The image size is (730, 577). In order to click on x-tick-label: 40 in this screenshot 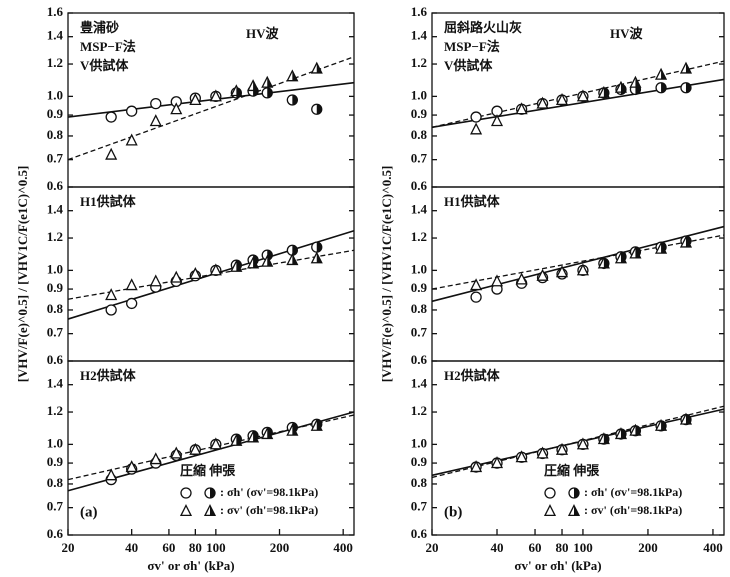, I will do `click(497, 547)`.